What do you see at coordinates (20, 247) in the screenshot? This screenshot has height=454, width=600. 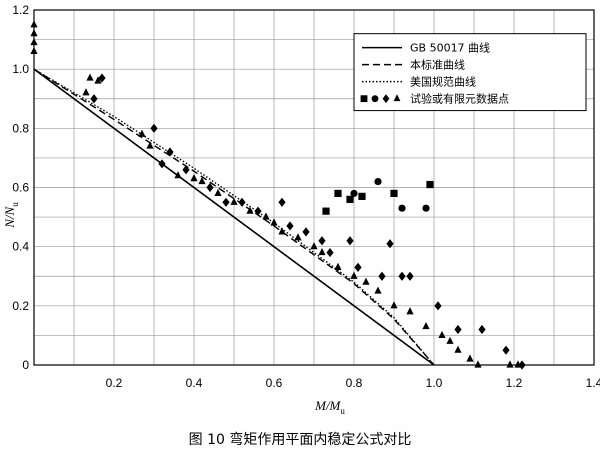 I see `y-tick-label: 0.4` at bounding box center [20, 247].